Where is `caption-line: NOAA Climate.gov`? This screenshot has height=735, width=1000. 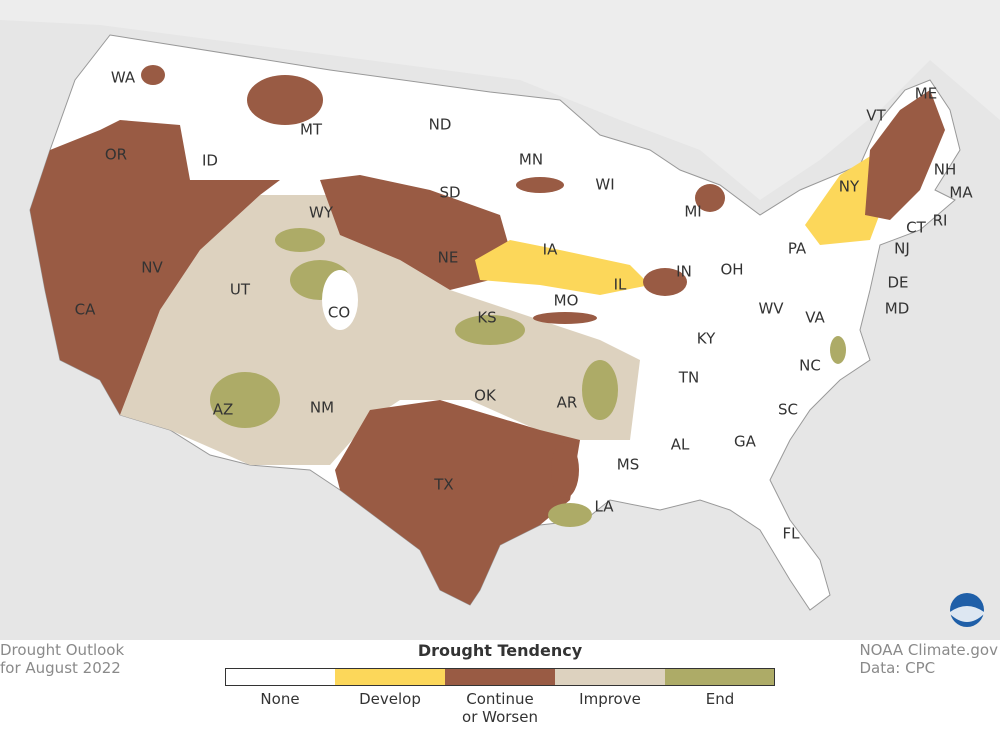
caption-line: NOAA Climate.gov is located at coordinates (928, 650).